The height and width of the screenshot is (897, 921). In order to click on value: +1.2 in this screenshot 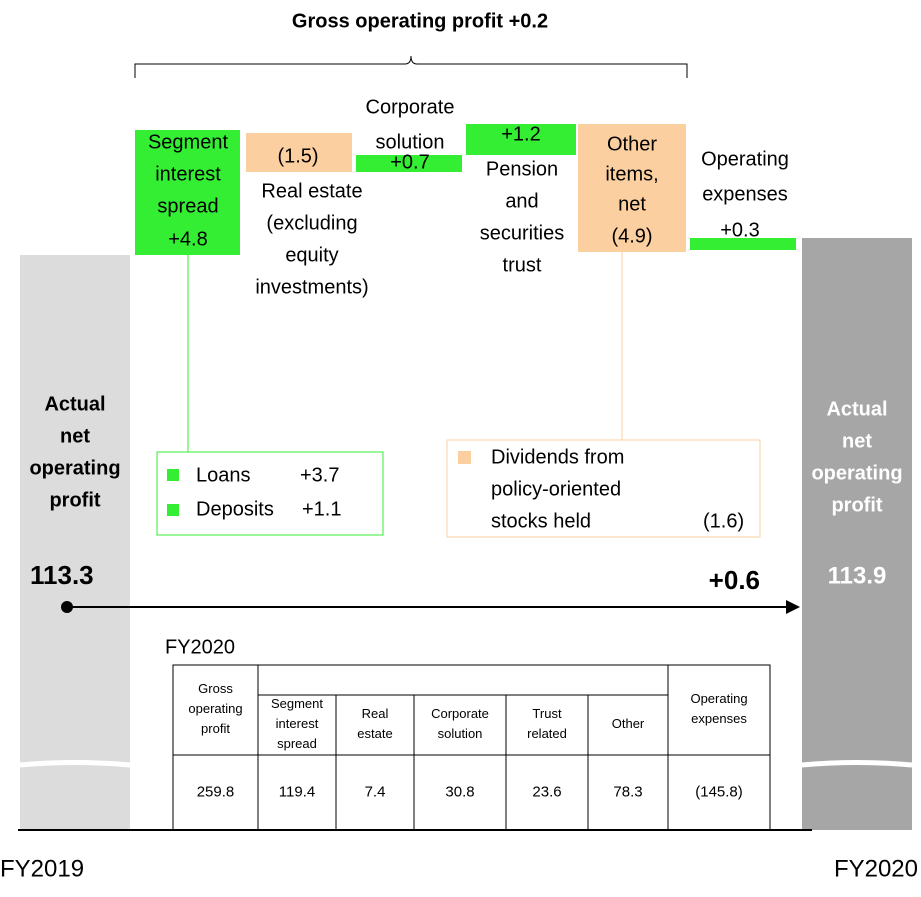, I will do `click(520, 134)`.